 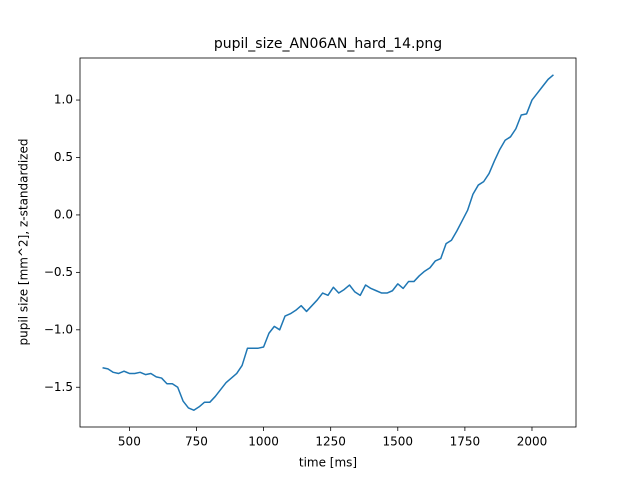 I want to click on x-tick-label: 1750, so click(x=465, y=442).